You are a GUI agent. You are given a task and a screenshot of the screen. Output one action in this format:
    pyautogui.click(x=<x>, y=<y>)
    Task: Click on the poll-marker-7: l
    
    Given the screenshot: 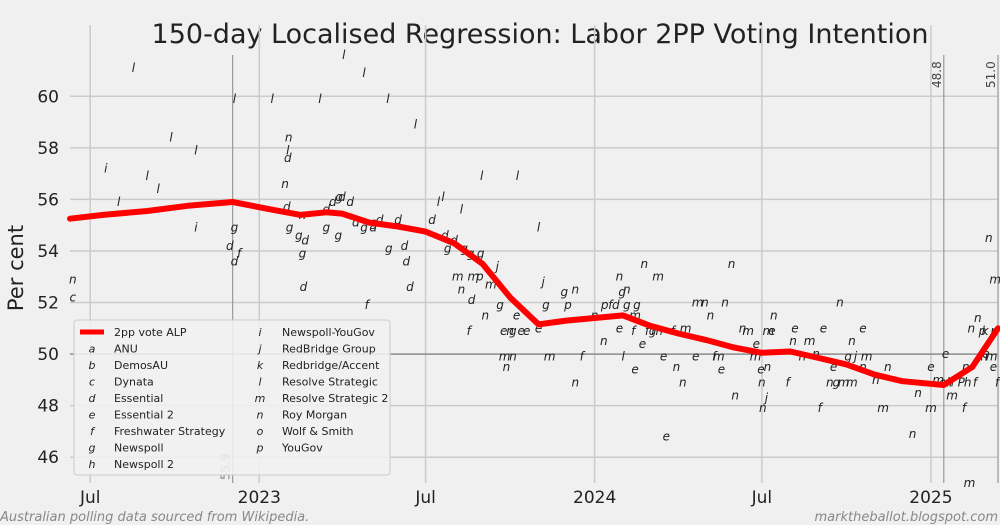 What is the action you would take?
    pyautogui.click(x=171, y=138)
    